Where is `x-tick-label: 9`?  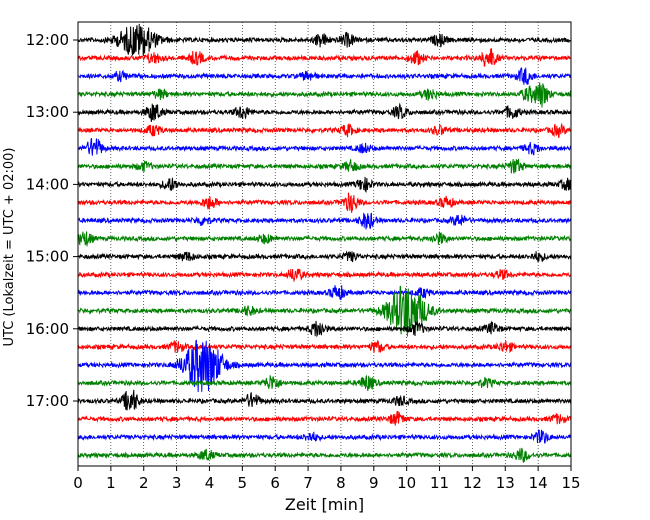 x-tick-label: 9 is located at coordinates (374, 483).